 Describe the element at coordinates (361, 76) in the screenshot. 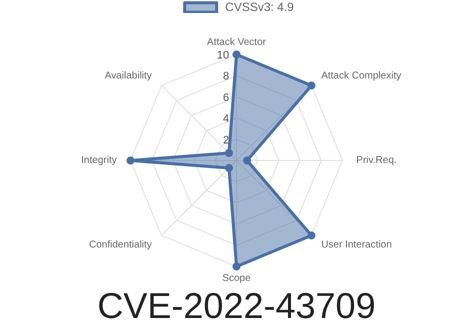

I see `spoke-label: Attack Complexity` at that location.